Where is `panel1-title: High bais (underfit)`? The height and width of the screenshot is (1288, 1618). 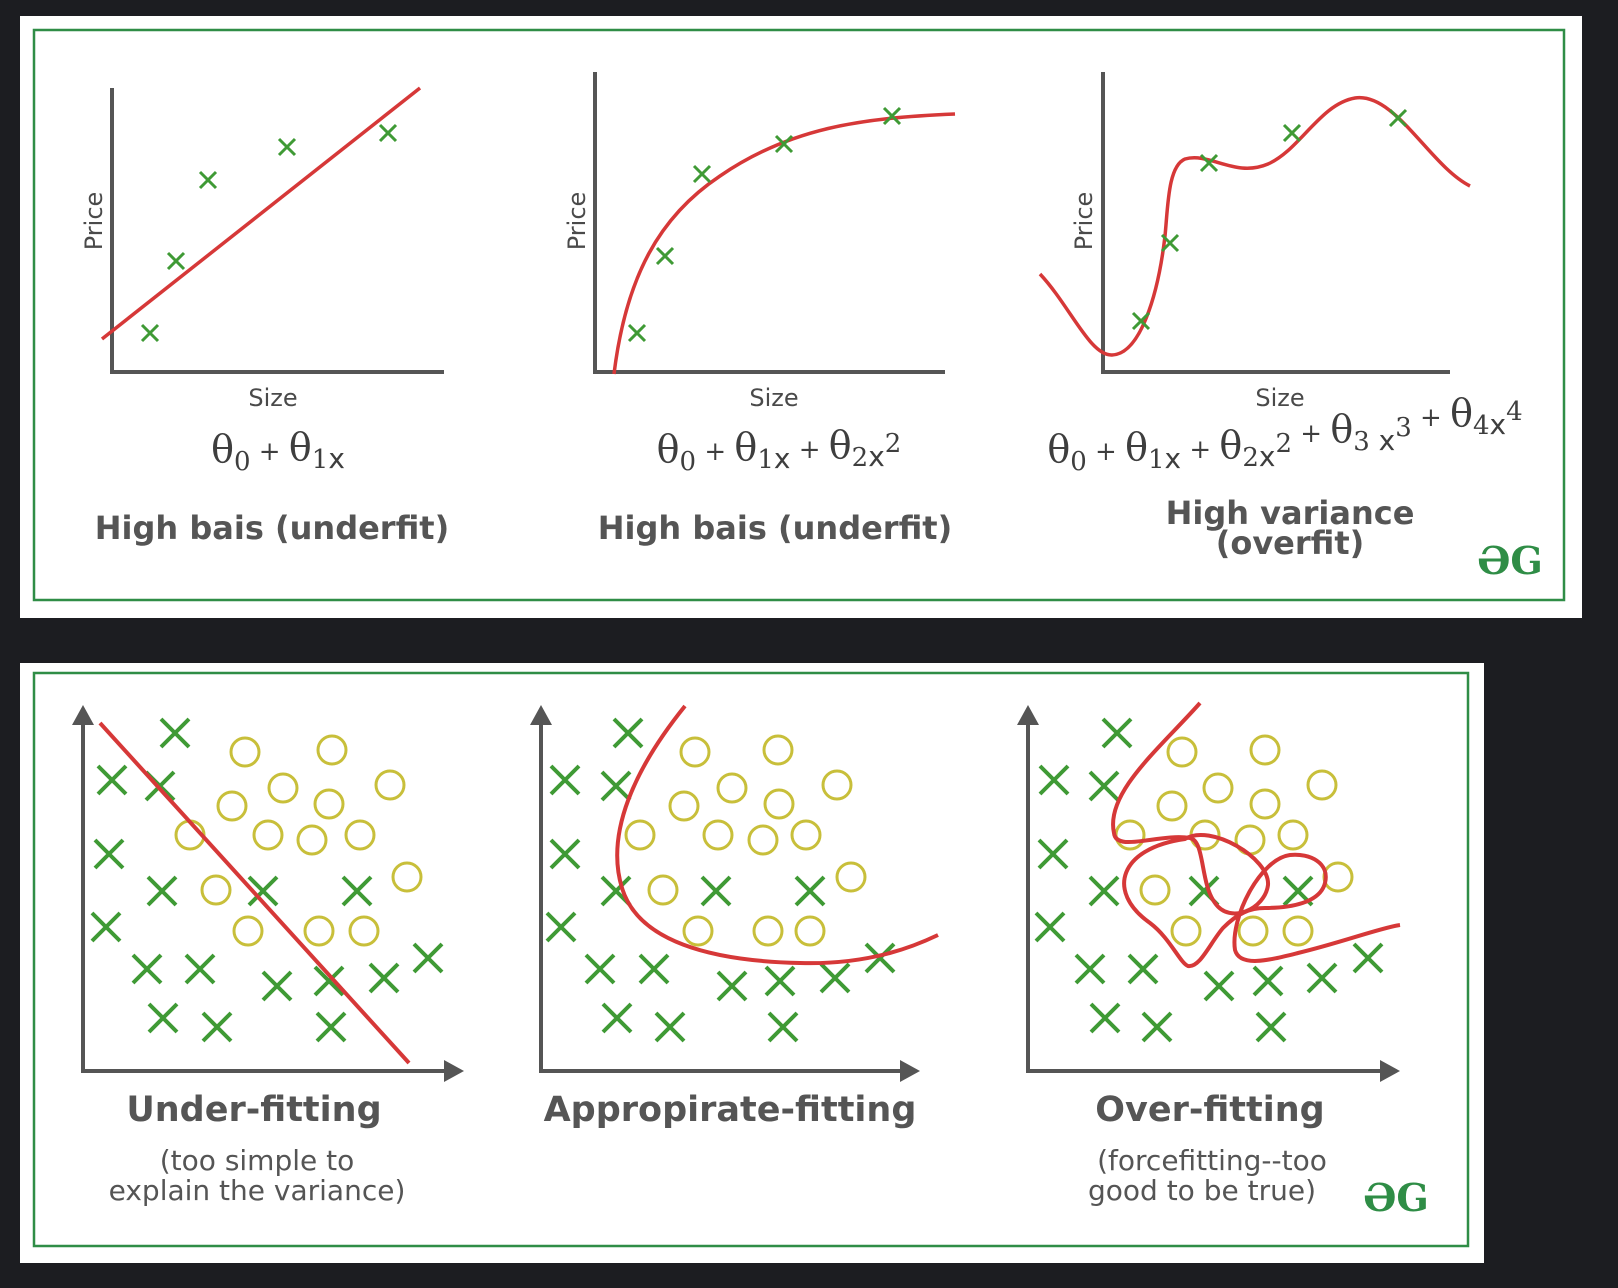 panel1-title: High bais (underfit) is located at coordinates (272, 528).